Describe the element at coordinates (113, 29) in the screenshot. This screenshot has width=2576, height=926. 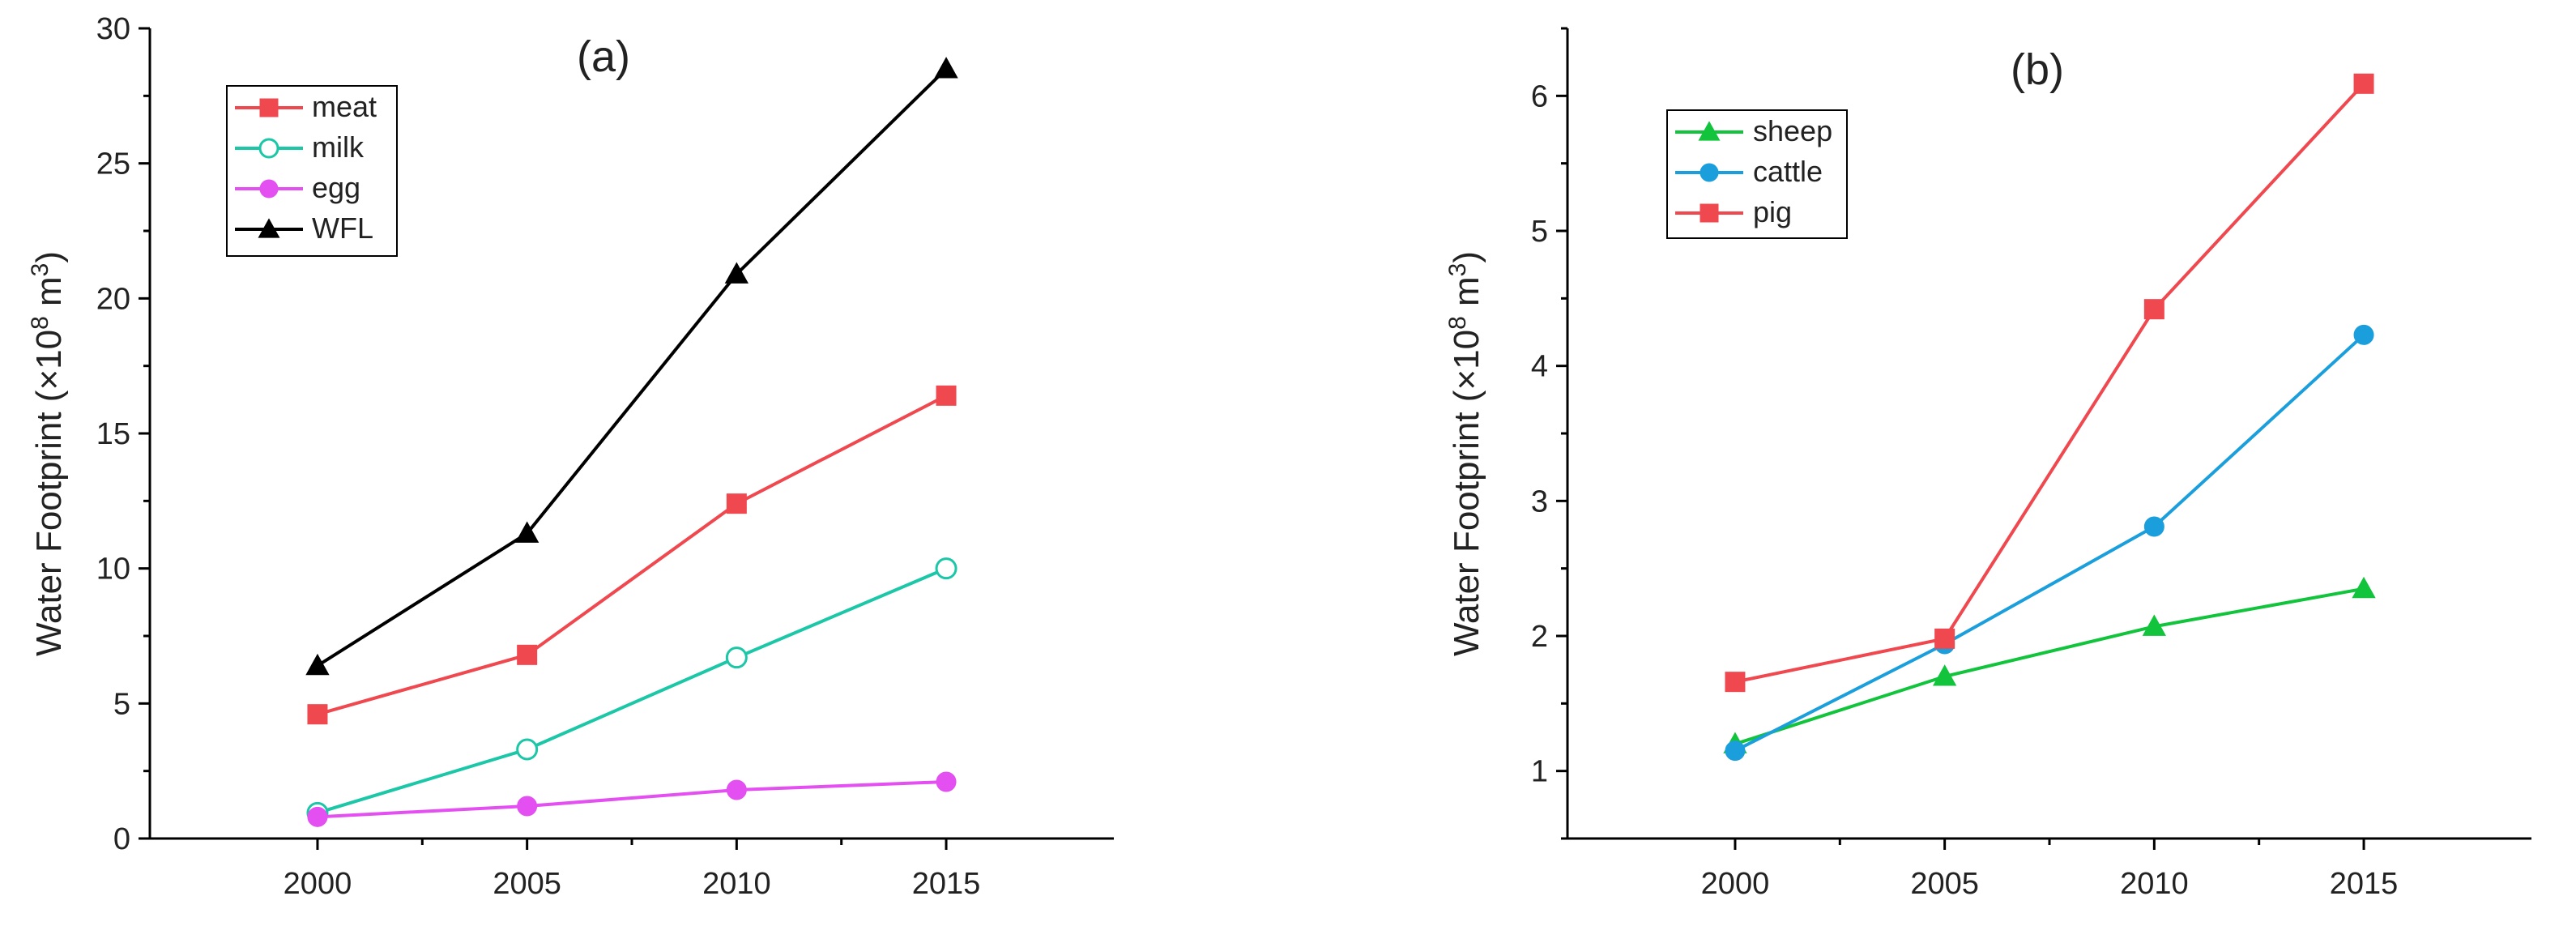
I see `y-tick-label: 30` at that location.